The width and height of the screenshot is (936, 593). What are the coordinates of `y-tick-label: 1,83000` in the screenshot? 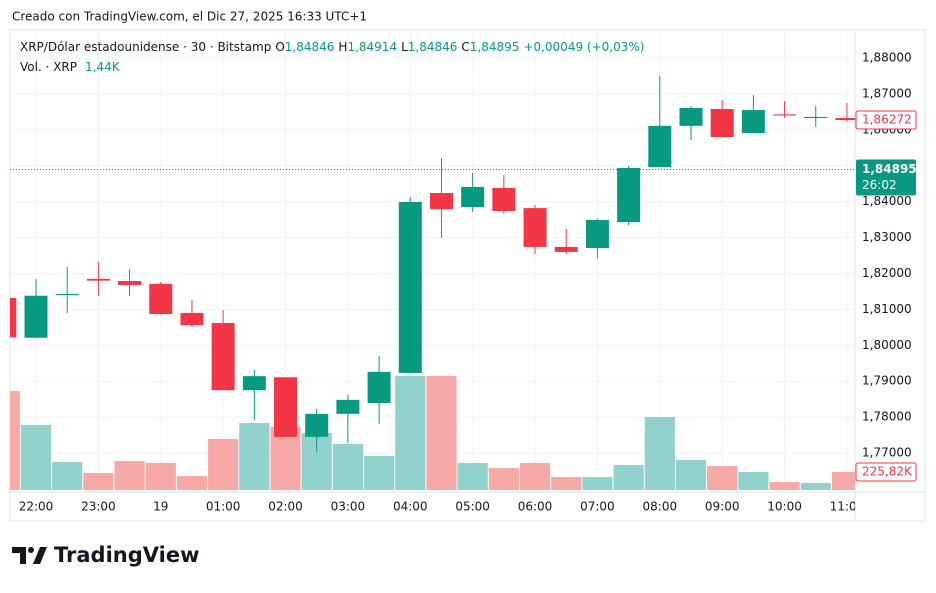 It's located at (887, 237).